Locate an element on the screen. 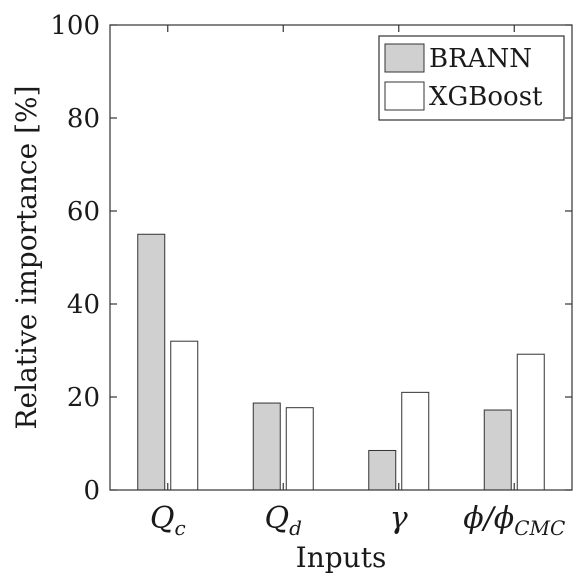 Image resolution: width=576 pixels, height=575 pixels. x-tick-label: Qc is located at coordinates (168, 520).